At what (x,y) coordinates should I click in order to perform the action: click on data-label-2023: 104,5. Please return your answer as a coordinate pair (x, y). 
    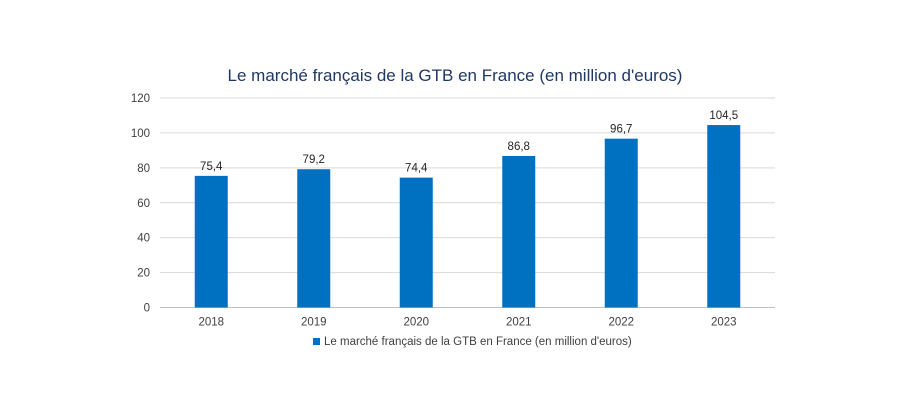
    Looking at the image, I should click on (723, 116).